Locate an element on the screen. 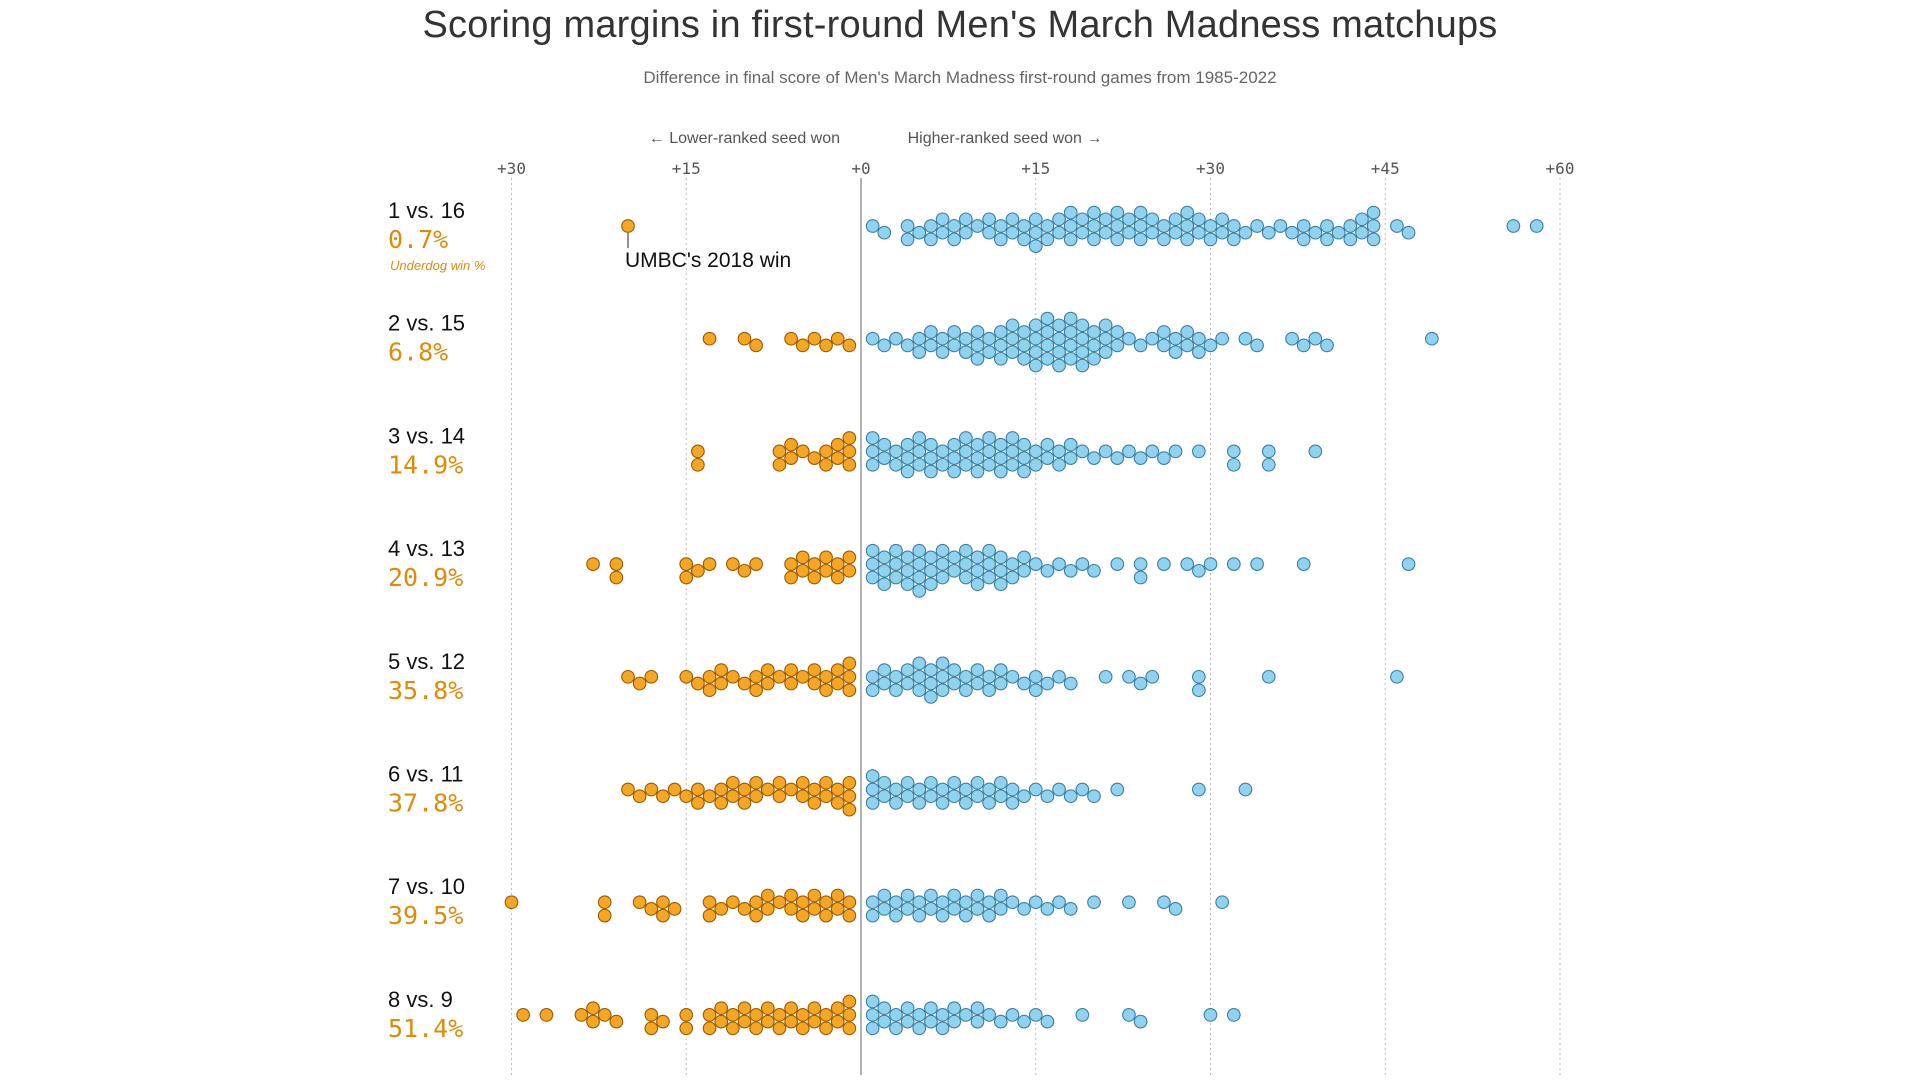 This screenshot has height=1080, width=1920. x-tick-label: +15 is located at coordinates (686, 168).